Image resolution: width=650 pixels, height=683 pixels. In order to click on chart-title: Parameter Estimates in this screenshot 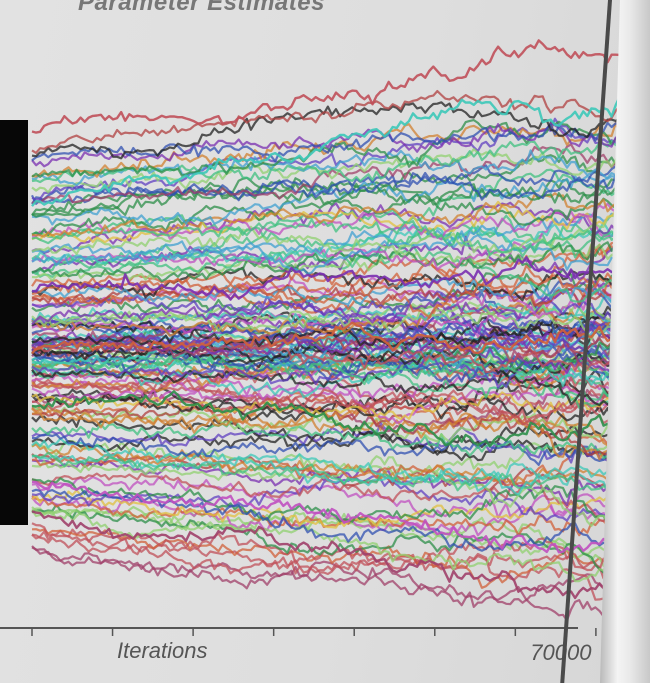, I will do `click(201, 8)`.